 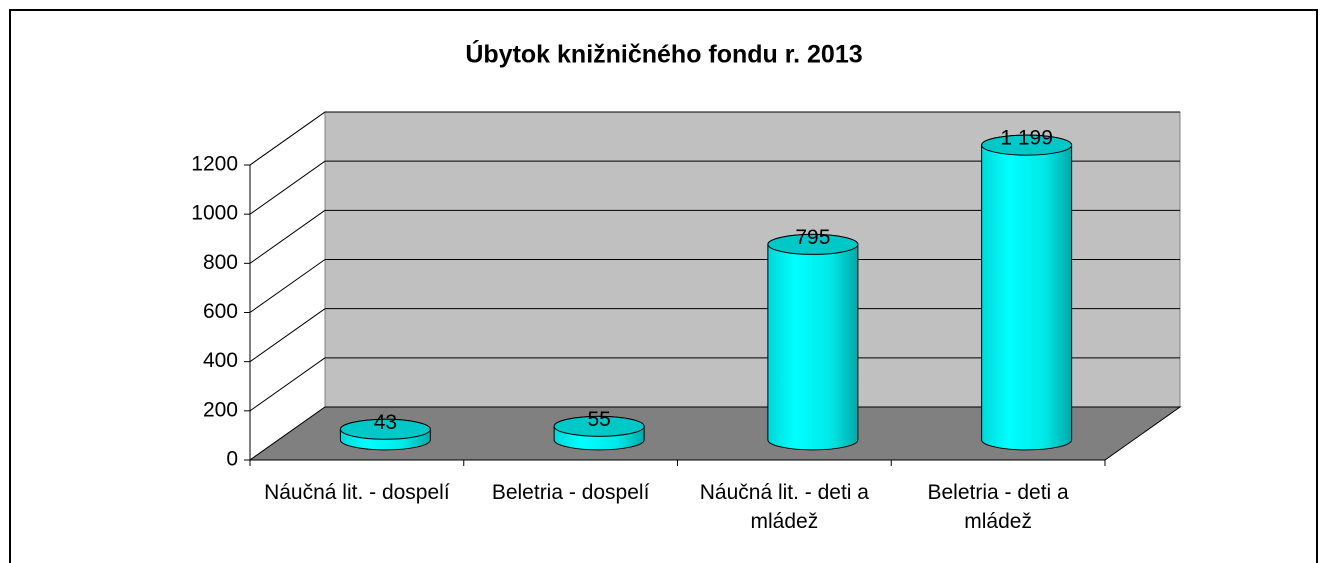 What do you see at coordinates (570, 492) in the screenshot?
I see `x-tick-label: Beletria - dospelí` at bounding box center [570, 492].